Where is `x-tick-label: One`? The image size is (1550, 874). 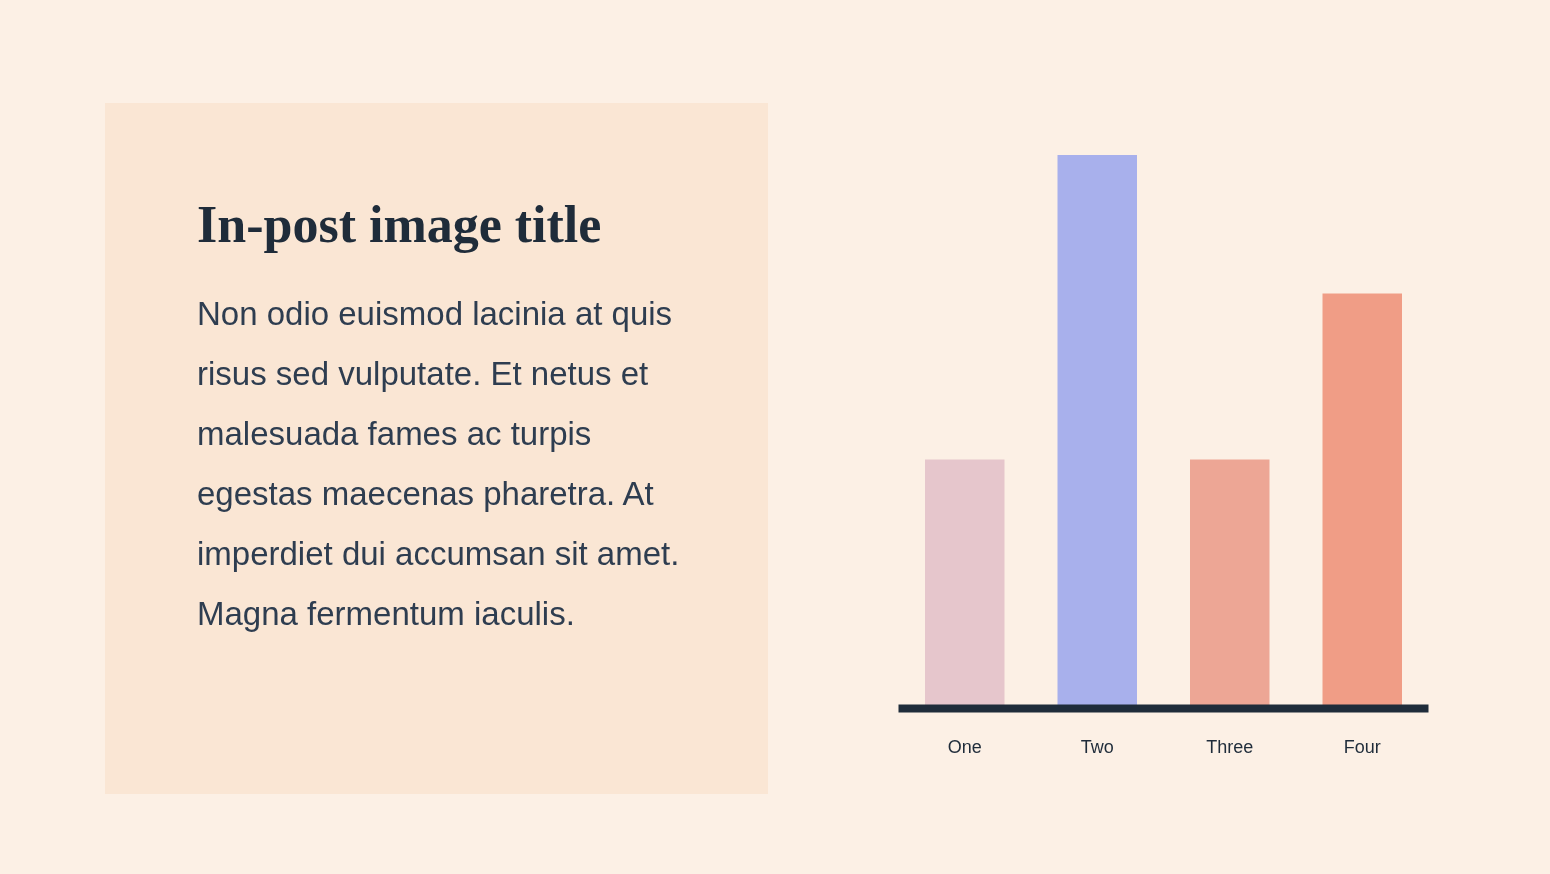 x-tick-label: One is located at coordinates (964, 746).